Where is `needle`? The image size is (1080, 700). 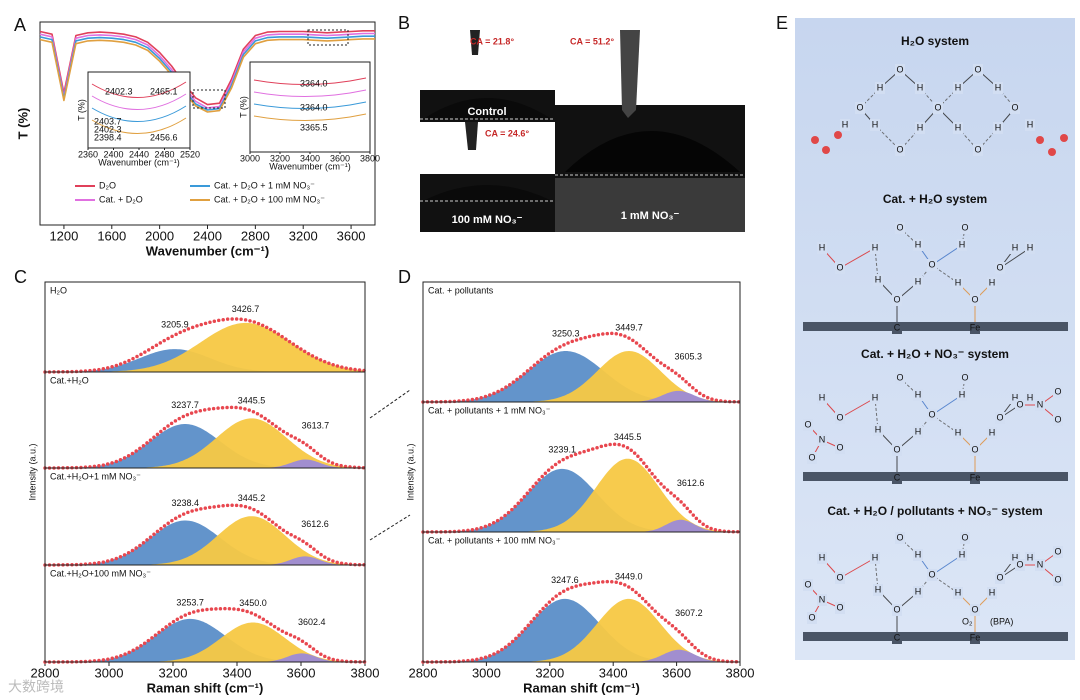
needle is located at coordinates (471, 136).